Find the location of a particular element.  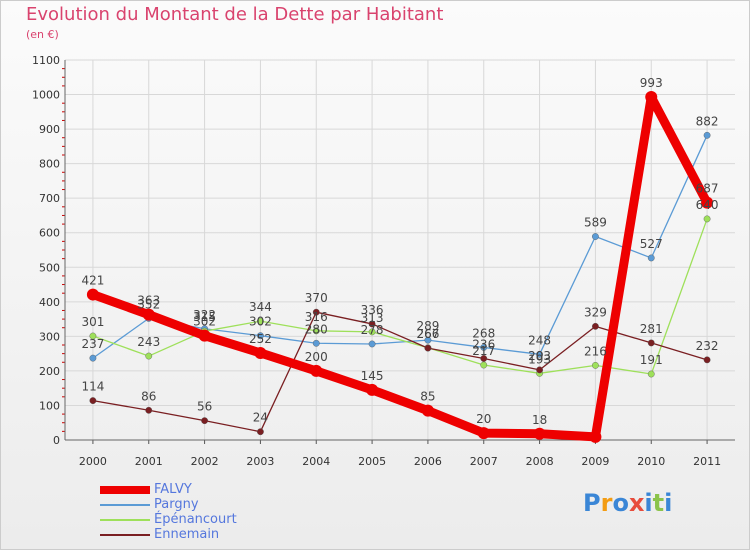

y-tick-label: 100 is located at coordinates (49, 405).